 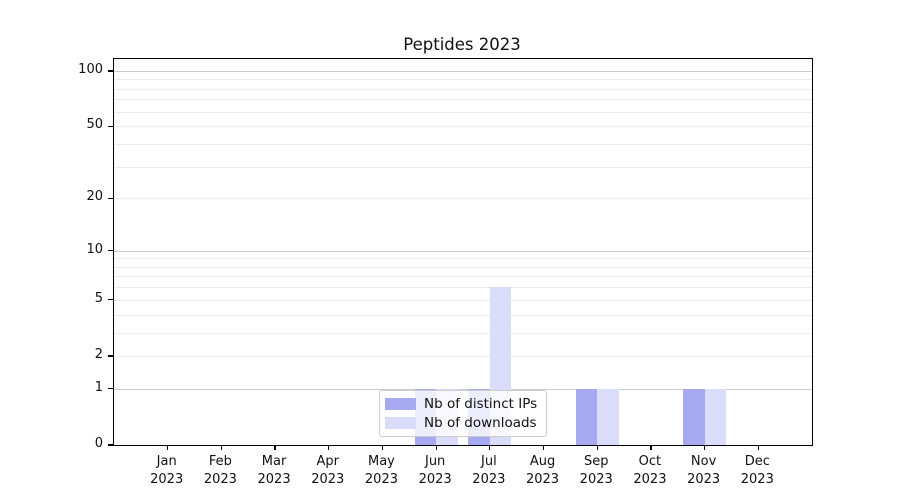 I want to click on y-axis-tick-label: 10, so click(x=94, y=249).